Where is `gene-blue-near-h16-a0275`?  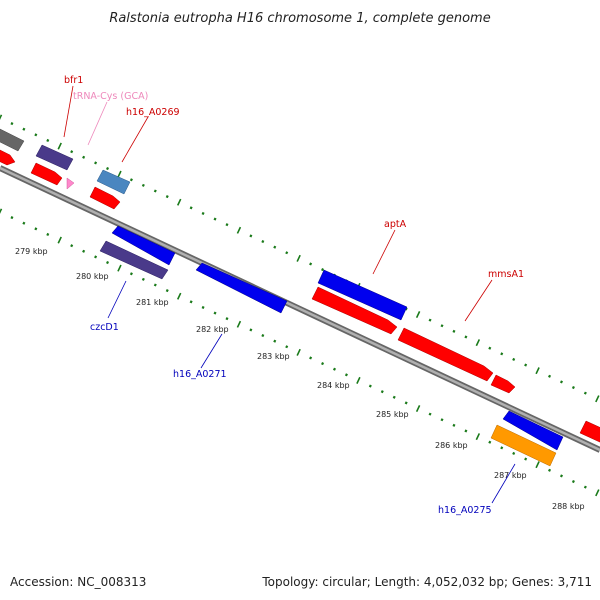 gene-blue-near-h16-a0275 is located at coordinates (533, 430).